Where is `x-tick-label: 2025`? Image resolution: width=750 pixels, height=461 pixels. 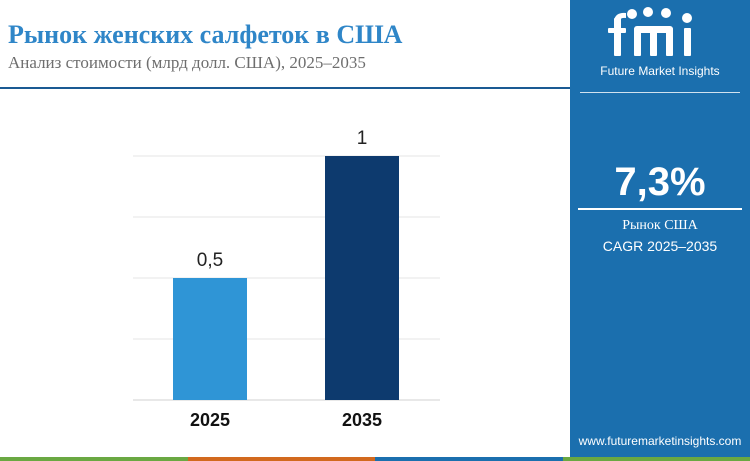
x-tick-label: 2025 is located at coordinates (210, 420).